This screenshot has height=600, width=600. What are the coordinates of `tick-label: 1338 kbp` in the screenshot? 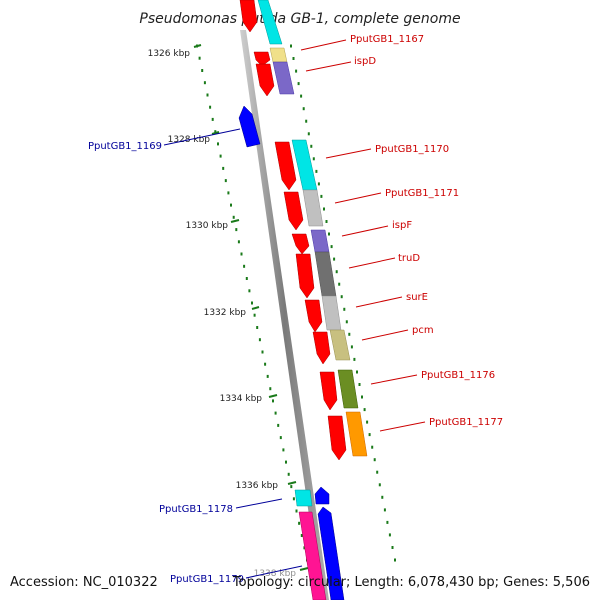 It's located at (275, 574).